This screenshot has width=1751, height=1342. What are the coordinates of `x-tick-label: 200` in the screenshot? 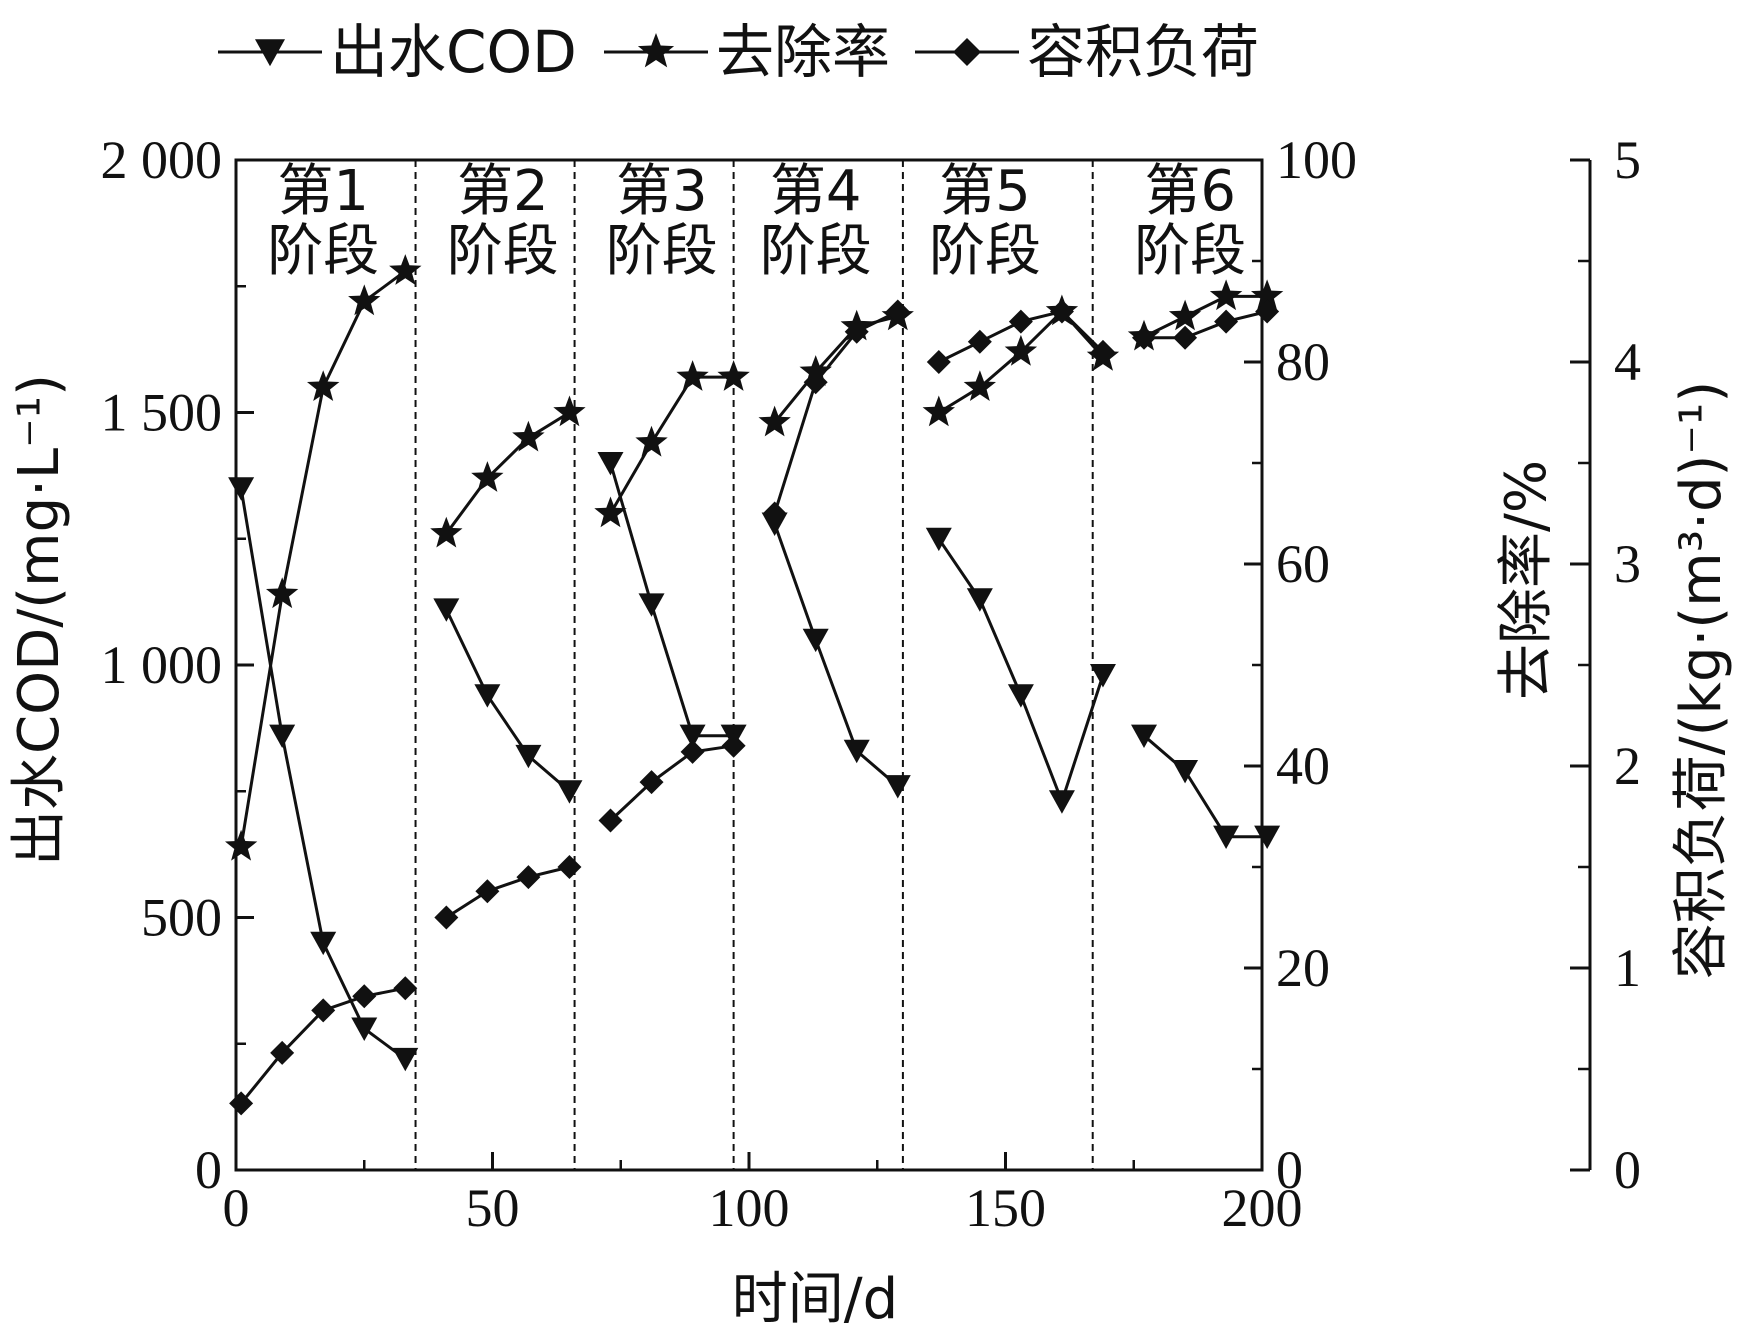 It's located at (1262, 1208).